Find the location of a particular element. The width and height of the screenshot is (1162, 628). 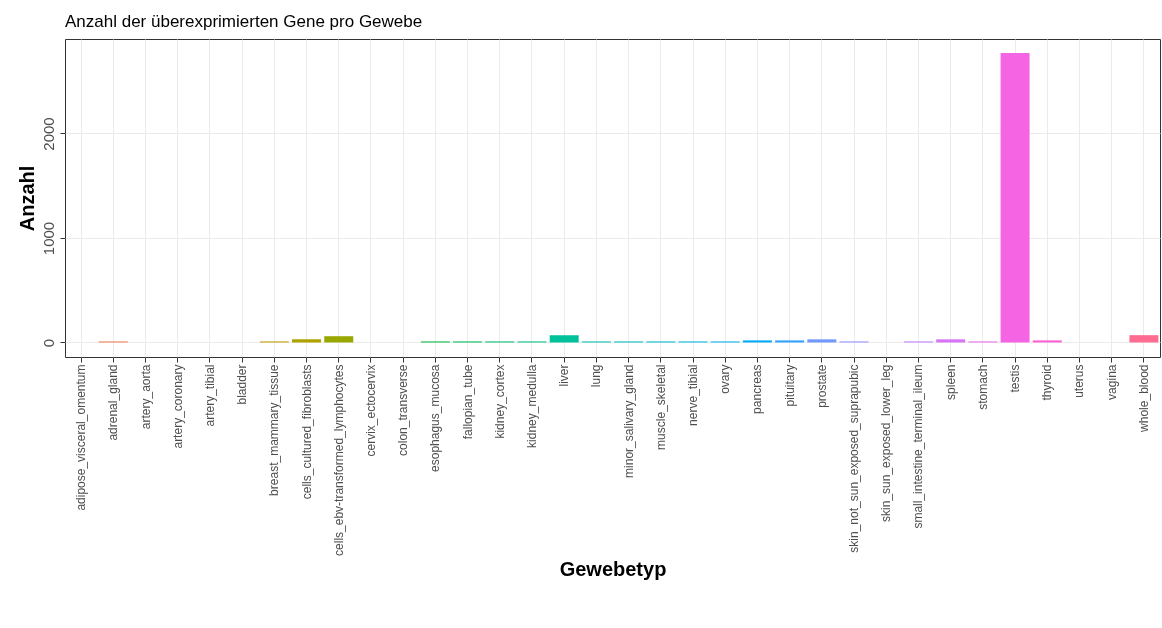

x-tick-label: esophagus_mucosa is located at coordinates (435, 418).